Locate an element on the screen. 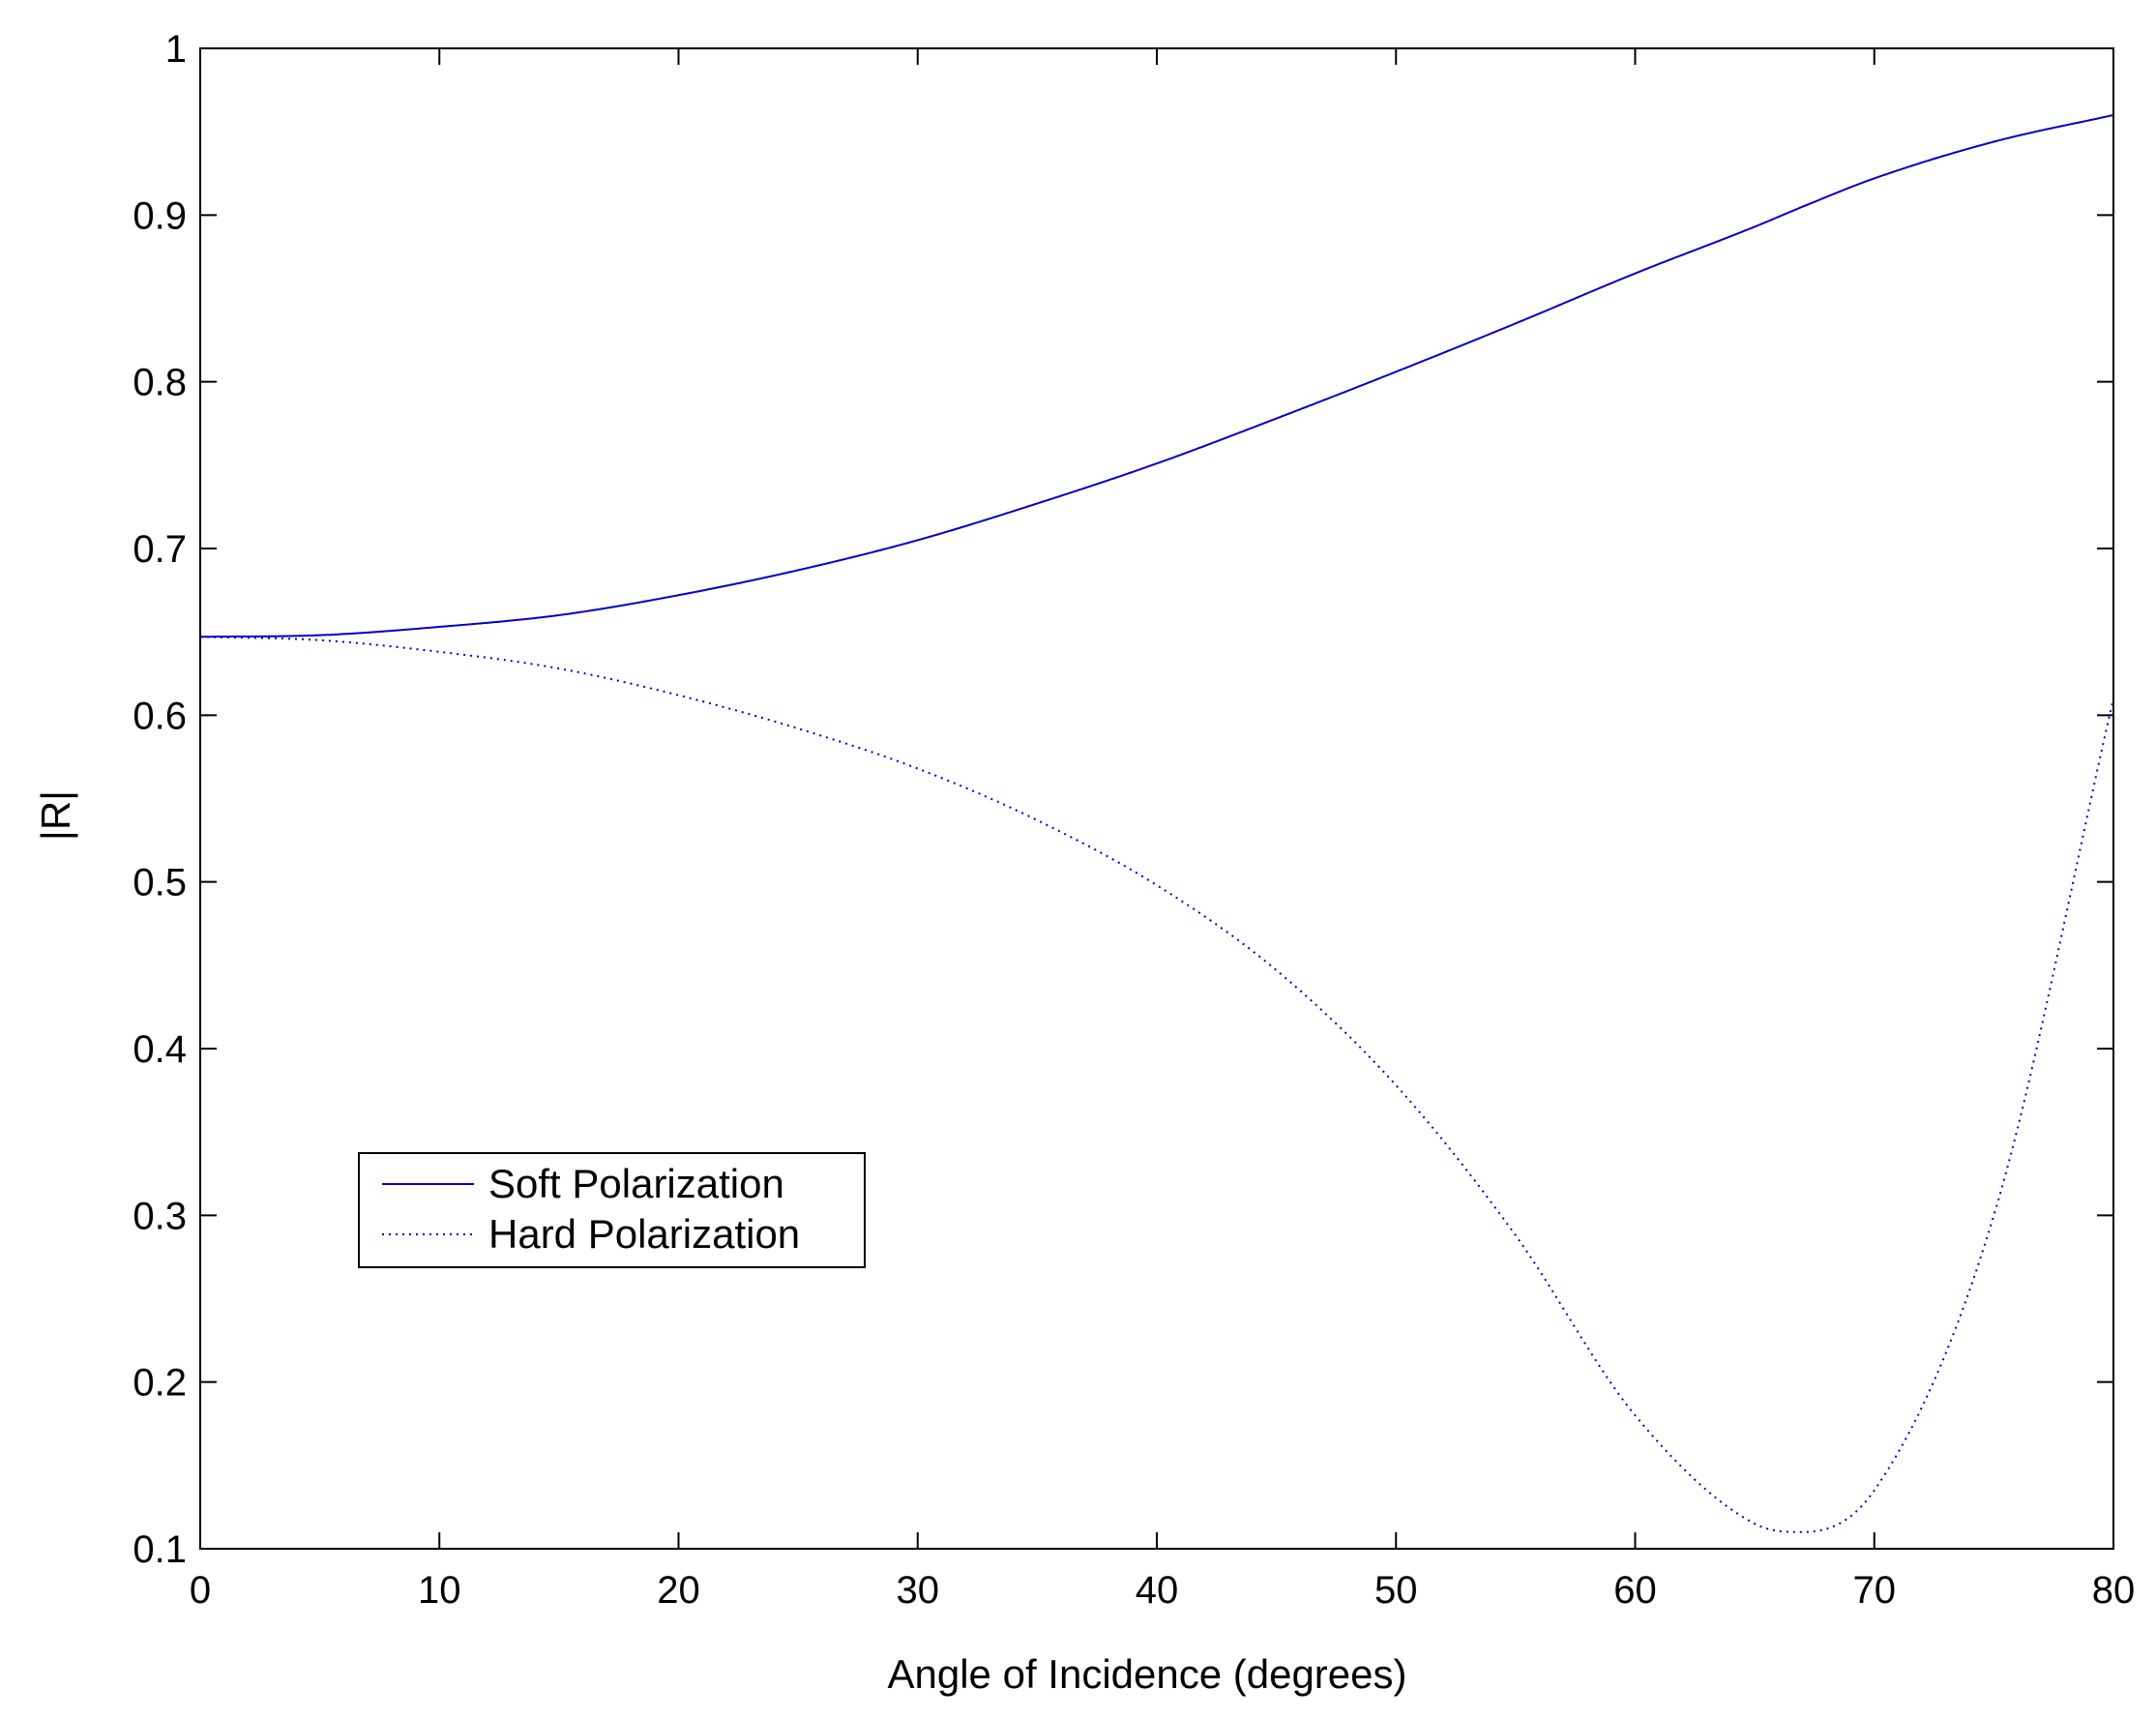 The width and height of the screenshot is (2156, 1719). legend-label-soft-polarization: Soft Polarization is located at coordinates (636, 1183).